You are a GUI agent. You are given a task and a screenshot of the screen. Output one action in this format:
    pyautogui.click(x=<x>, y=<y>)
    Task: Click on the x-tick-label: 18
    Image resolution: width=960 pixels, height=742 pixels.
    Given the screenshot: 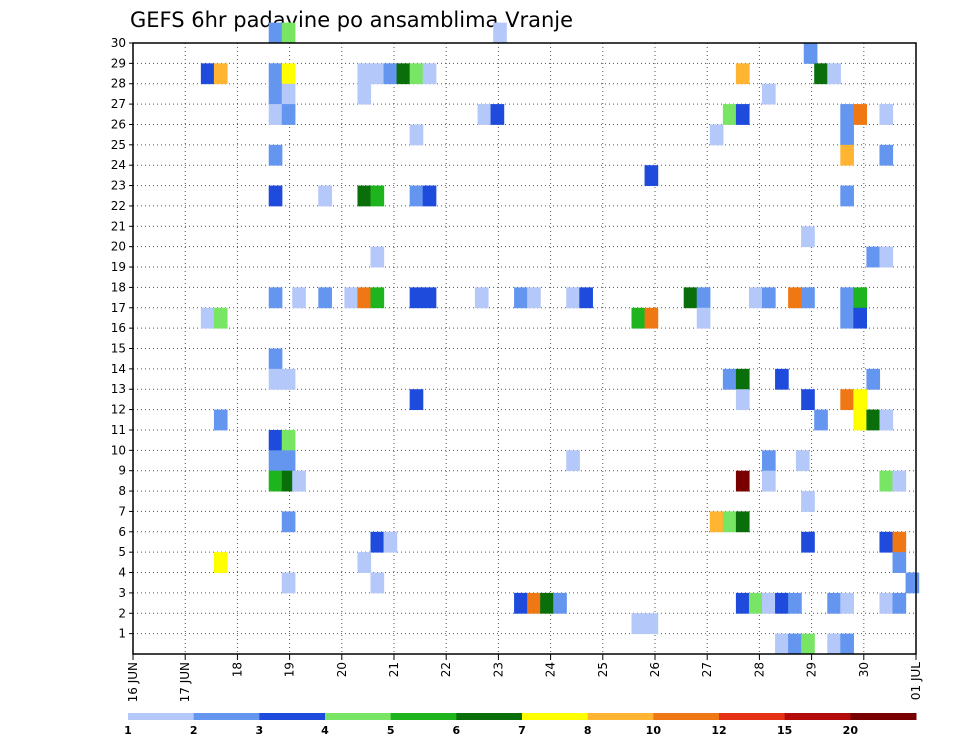 What is the action you would take?
    pyautogui.click(x=237, y=669)
    